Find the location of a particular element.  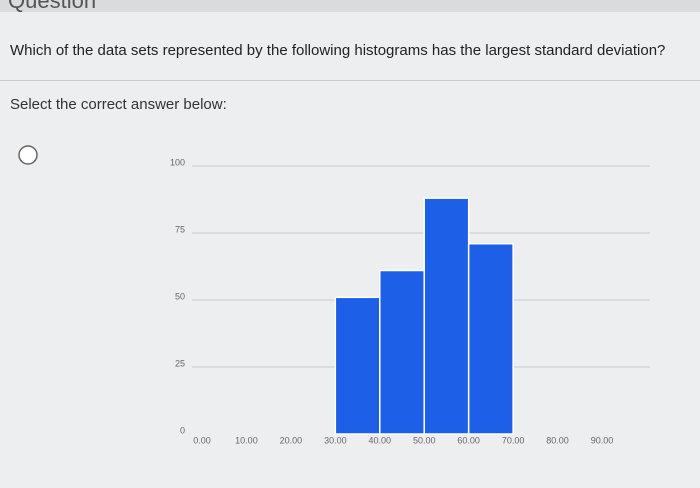

x-tick-label: 10.00 is located at coordinates (246, 440).